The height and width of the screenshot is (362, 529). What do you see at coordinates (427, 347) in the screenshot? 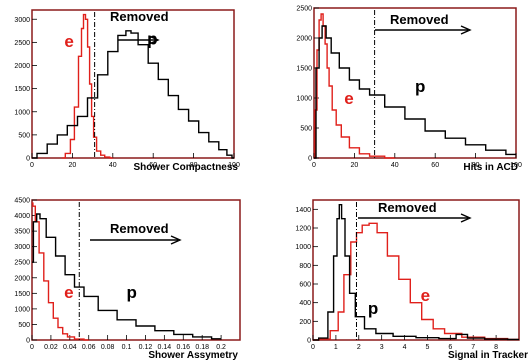
I see `x-tick-label: 5` at bounding box center [427, 347].